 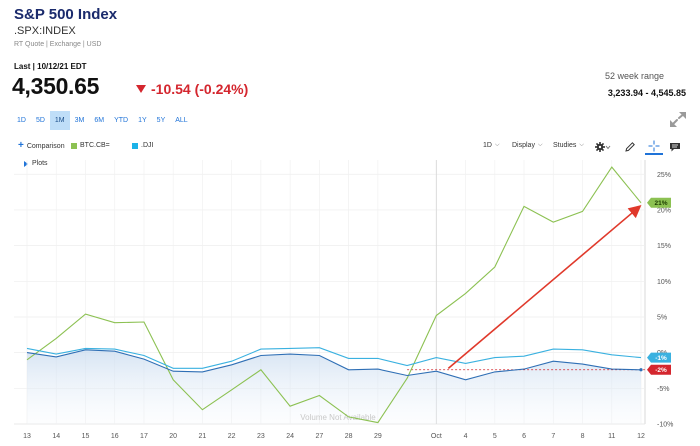 What do you see at coordinates (40, 120) in the screenshot?
I see `period-button-5d: 5D` at bounding box center [40, 120].